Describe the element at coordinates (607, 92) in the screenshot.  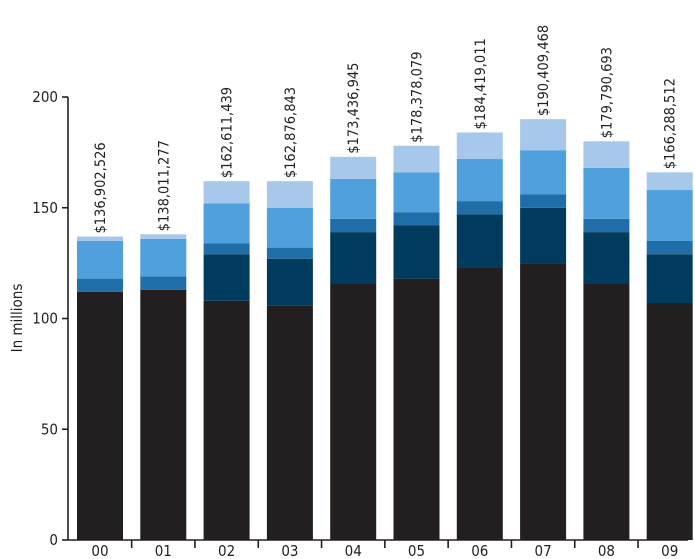
I see `total-label-08: $179,790,693` at that location.